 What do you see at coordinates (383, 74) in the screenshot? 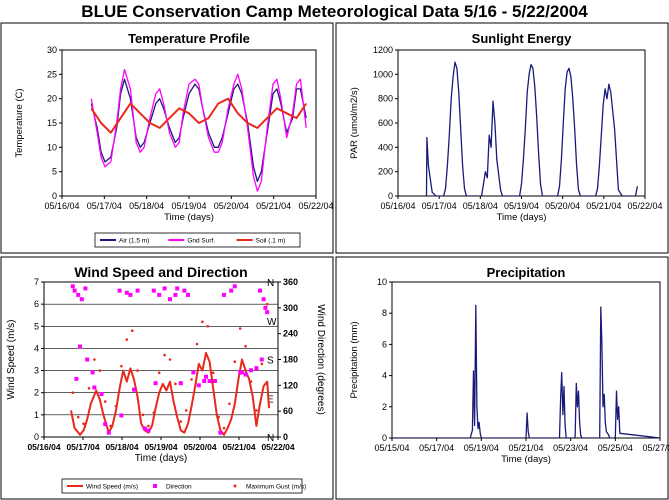
I see `y-tick-label: 1000` at bounding box center [383, 74].